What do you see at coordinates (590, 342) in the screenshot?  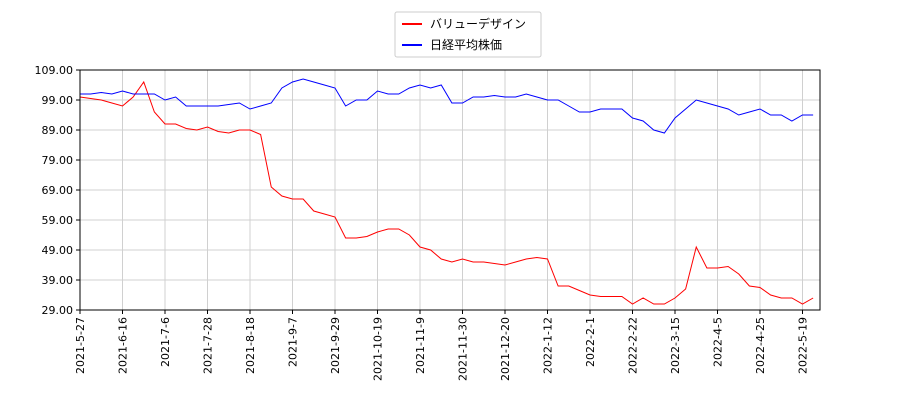 I see `x-tick-label: 2022-2-1` at bounding box center [590, 342].